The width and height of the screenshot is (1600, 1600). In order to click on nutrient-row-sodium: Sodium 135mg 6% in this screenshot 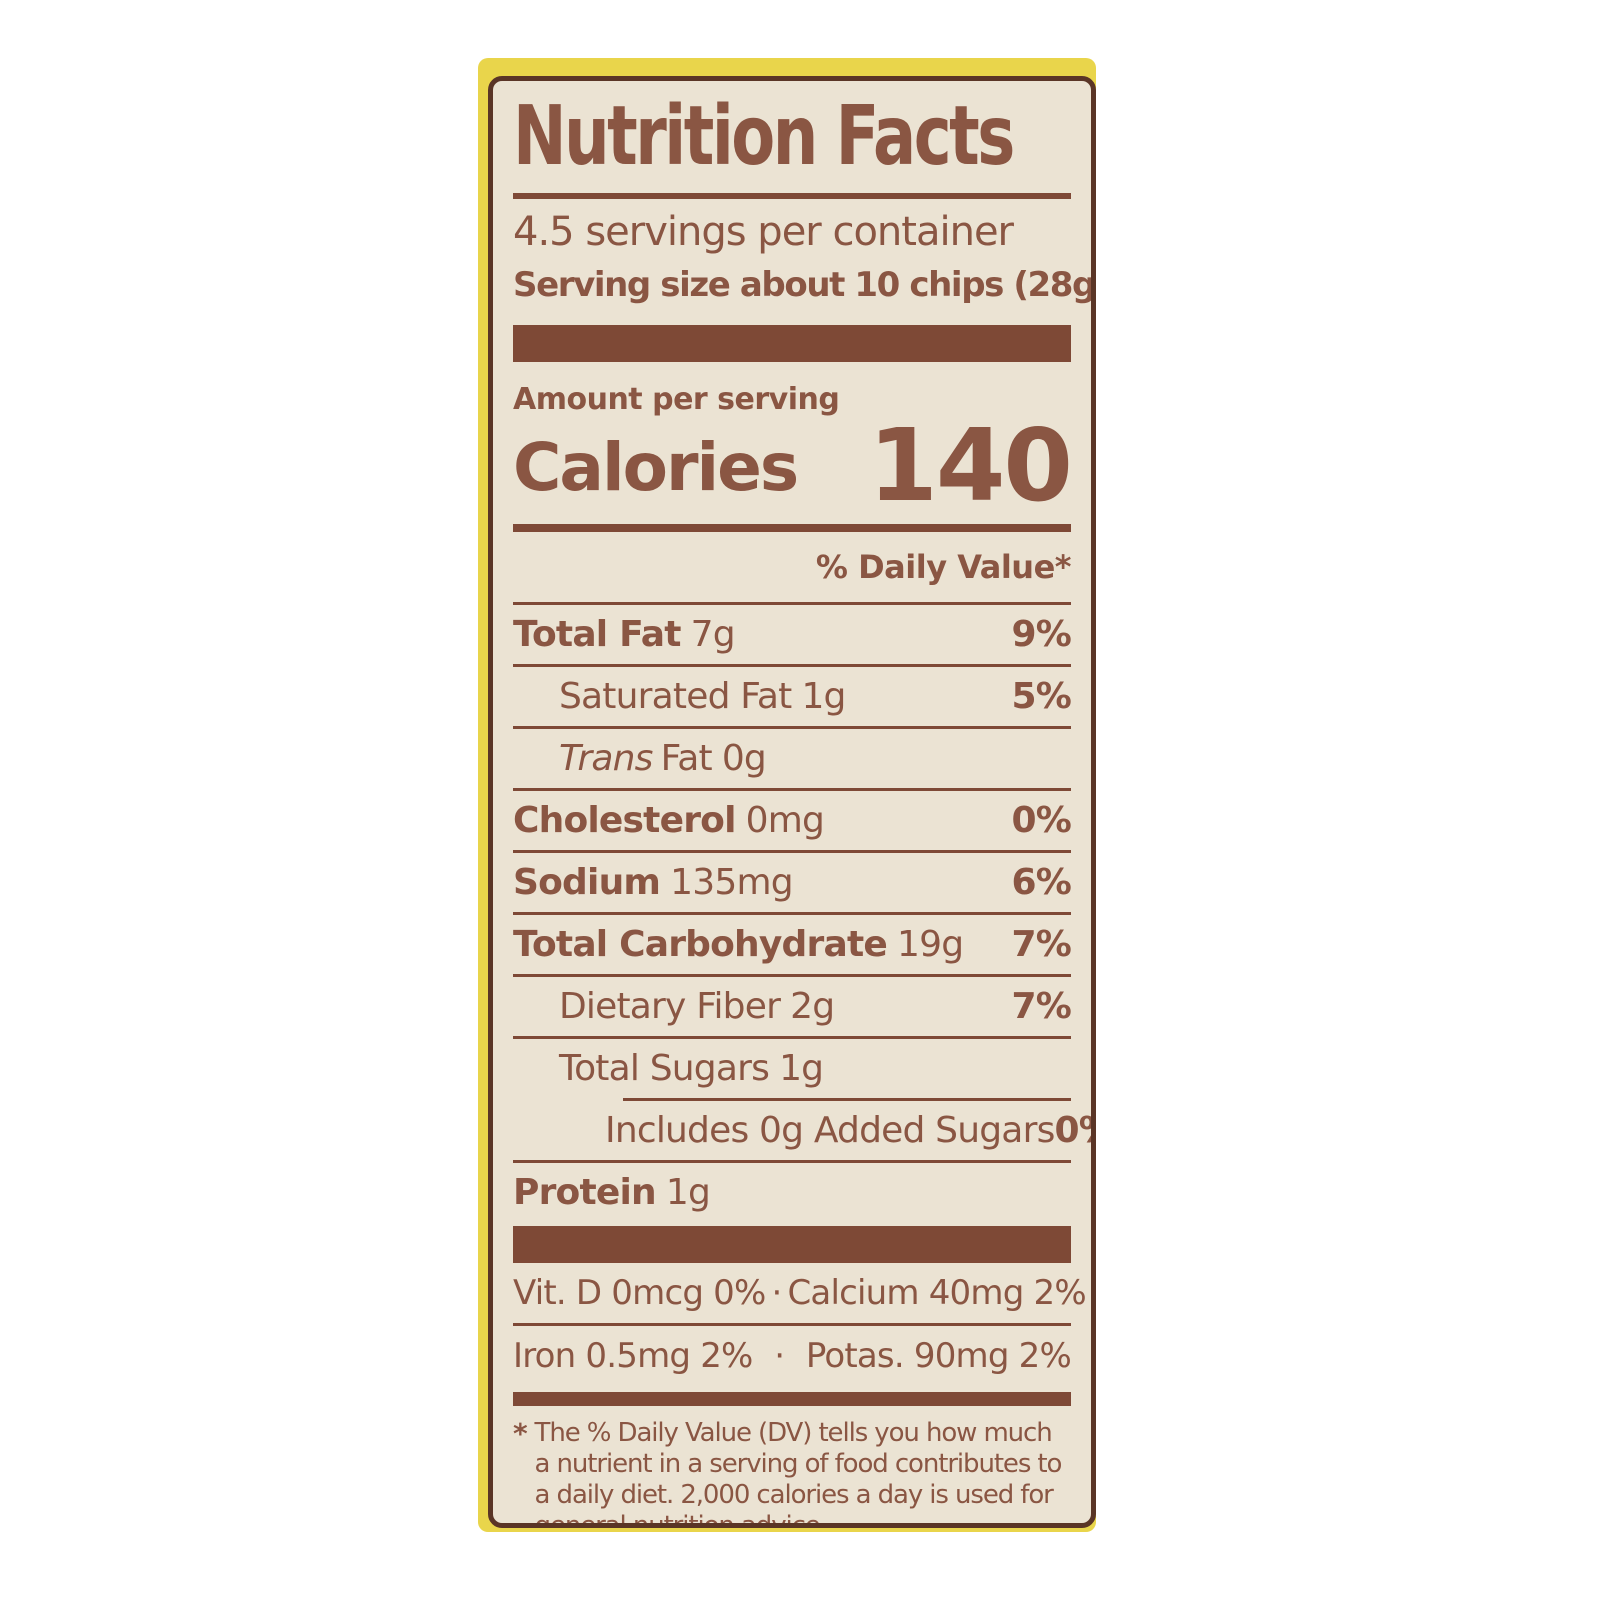, I will do `click(792, 882)`.